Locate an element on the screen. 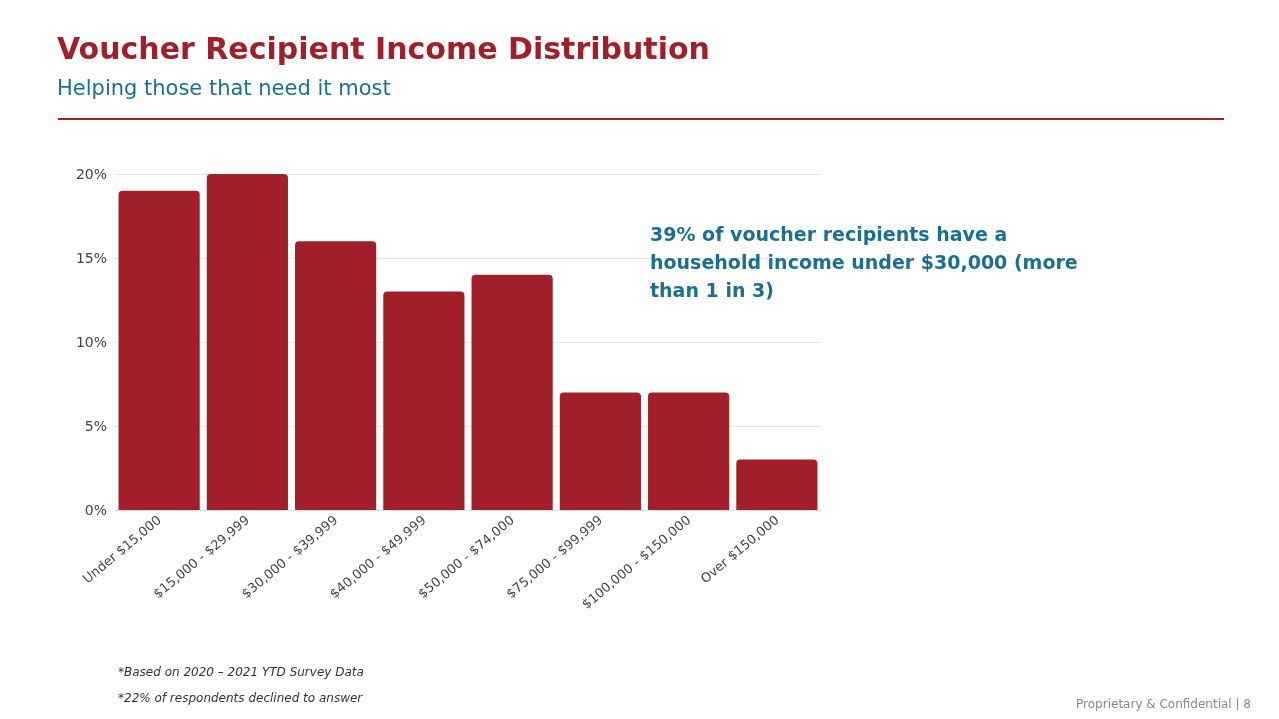  y-tick-label: 0% is located at coordinates (95, 510).